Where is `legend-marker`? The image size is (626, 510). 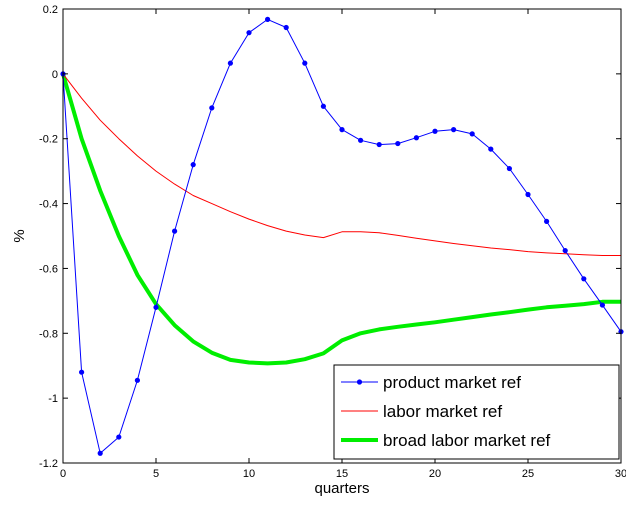
legend-marker is located at coordinates (359, 382).